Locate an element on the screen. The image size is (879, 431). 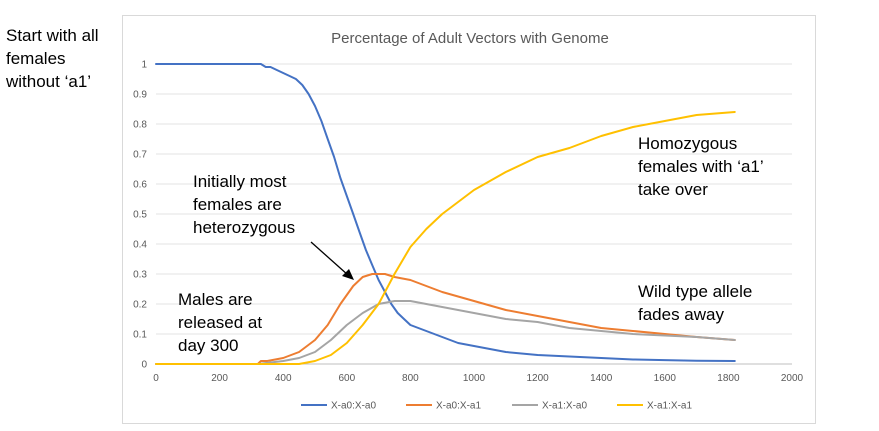
y-tick-label: 0.1 is located at coordinates (140, 335).